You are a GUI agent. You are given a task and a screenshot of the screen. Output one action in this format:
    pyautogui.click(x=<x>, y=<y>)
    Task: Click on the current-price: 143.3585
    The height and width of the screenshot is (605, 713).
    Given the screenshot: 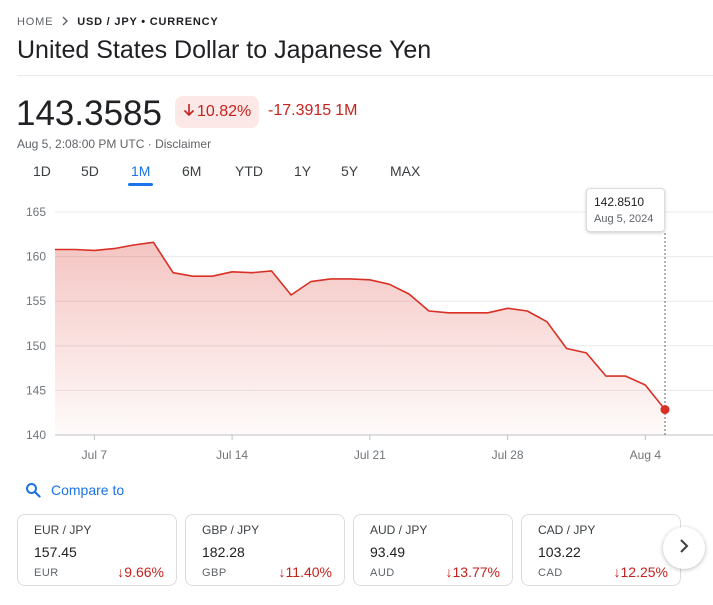 What is the action you would take?
    pyautogui.click(x=89, y=113)
    